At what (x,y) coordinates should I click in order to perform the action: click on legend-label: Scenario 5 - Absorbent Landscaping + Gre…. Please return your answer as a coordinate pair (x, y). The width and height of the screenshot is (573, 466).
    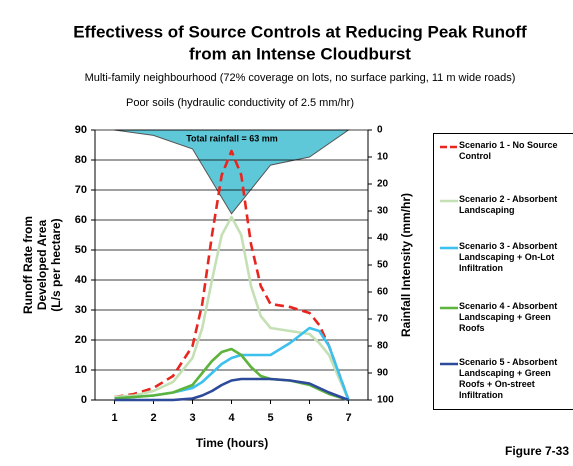
    Looking at the image, I should click on (508, 378).